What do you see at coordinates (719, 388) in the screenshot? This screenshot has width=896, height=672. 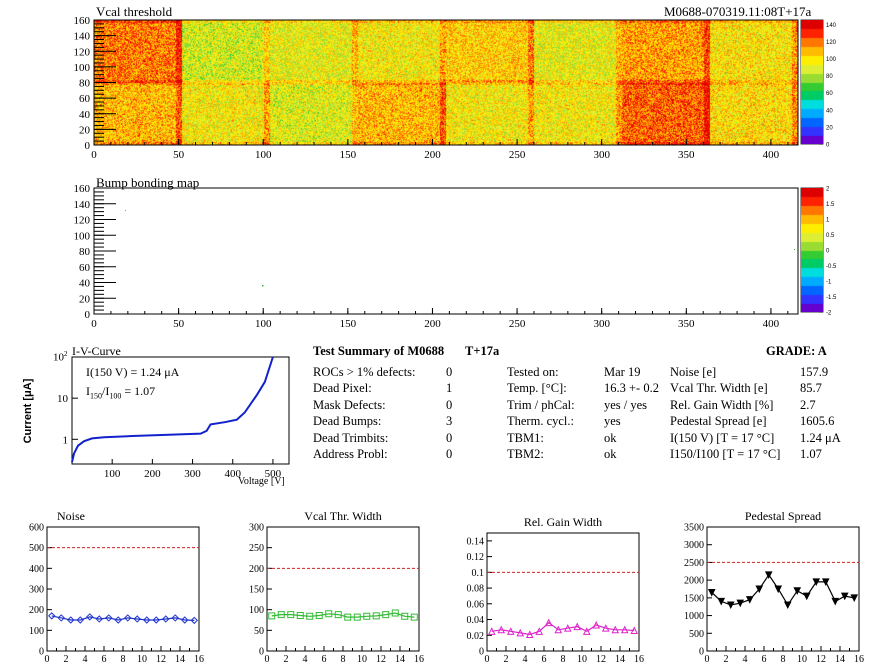 I see `summary-label: Vcal Thr. Width [e]` at bounding box center [719, 388].